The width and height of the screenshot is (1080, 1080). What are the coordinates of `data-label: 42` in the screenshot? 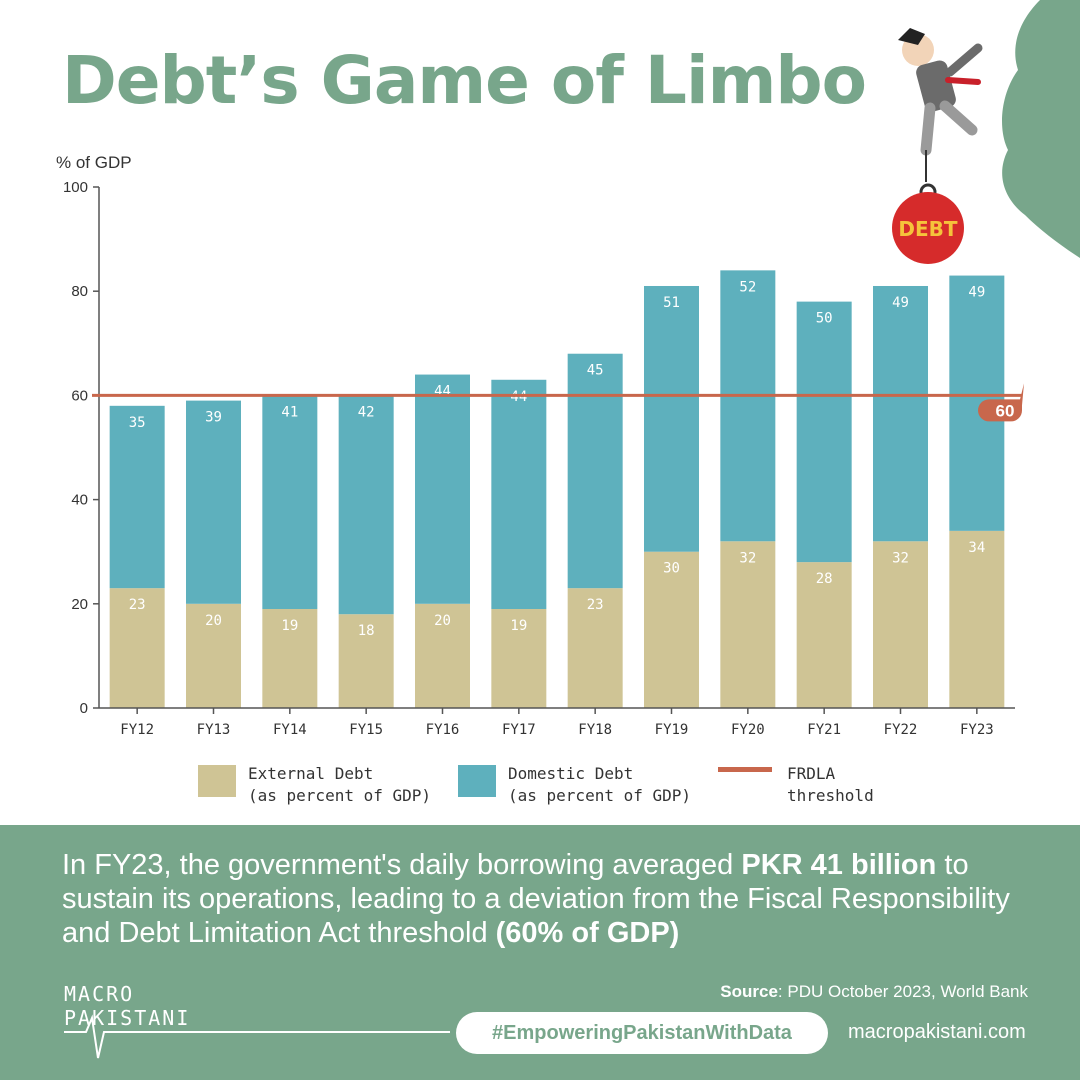 It's located at (366, 412).